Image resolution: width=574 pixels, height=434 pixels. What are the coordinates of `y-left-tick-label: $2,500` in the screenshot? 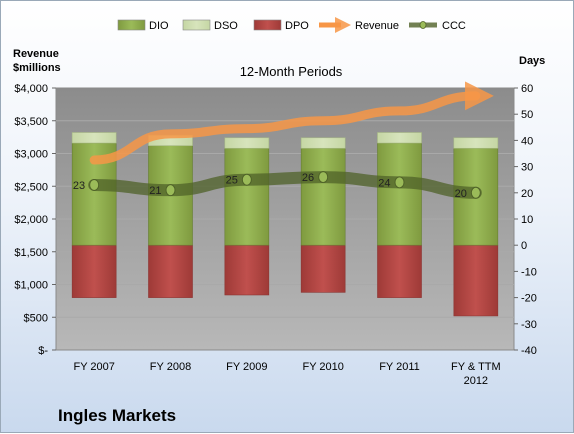 It's located at (31, 187).